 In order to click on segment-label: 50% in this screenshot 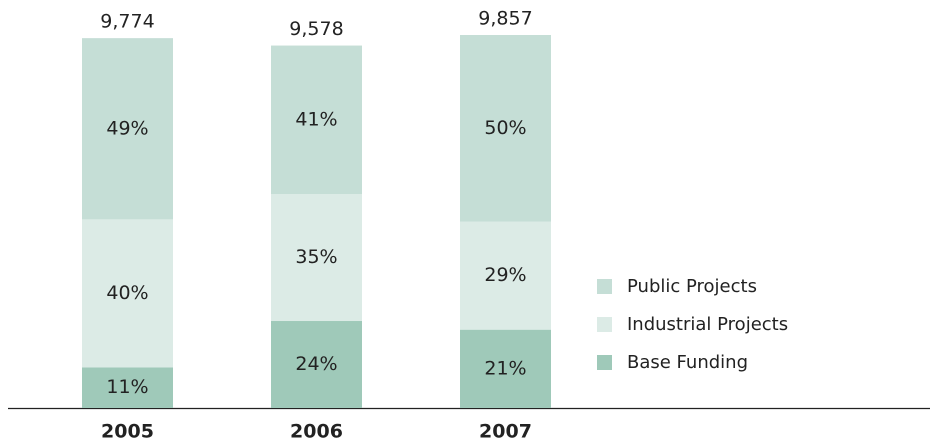, I will do `click(505, 128)`.